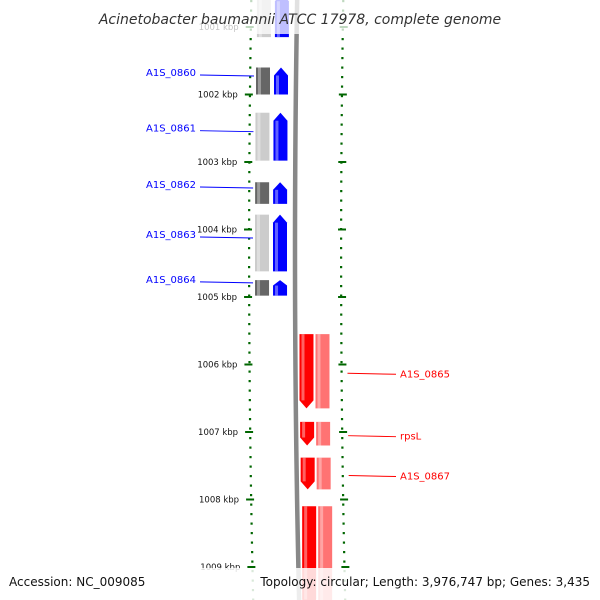 The height and width of the screenshot is (600, 600). What do you see at coordinates (171, 185) in the screenshot?
I see `gene-label: A1S_0862` at bounding box center [171, 185].